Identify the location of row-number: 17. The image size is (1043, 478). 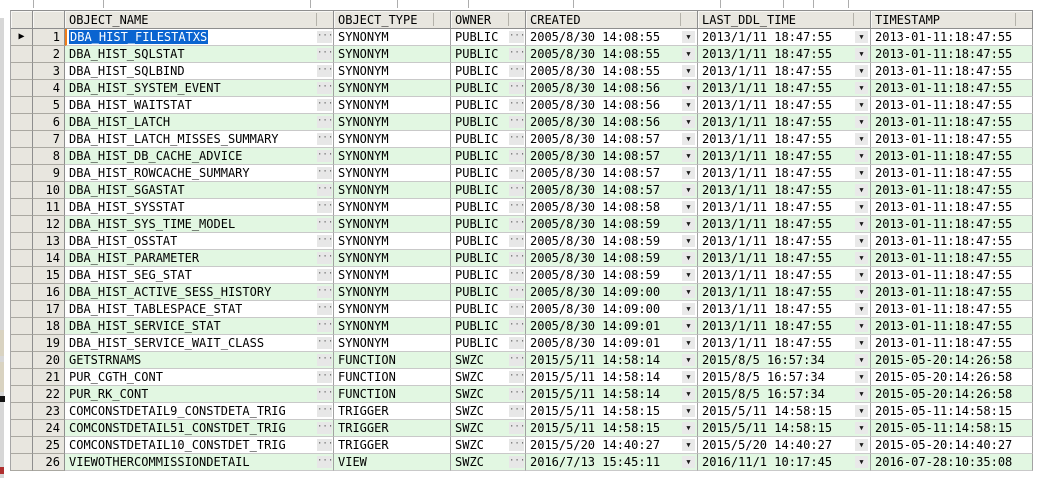
(49, 309).